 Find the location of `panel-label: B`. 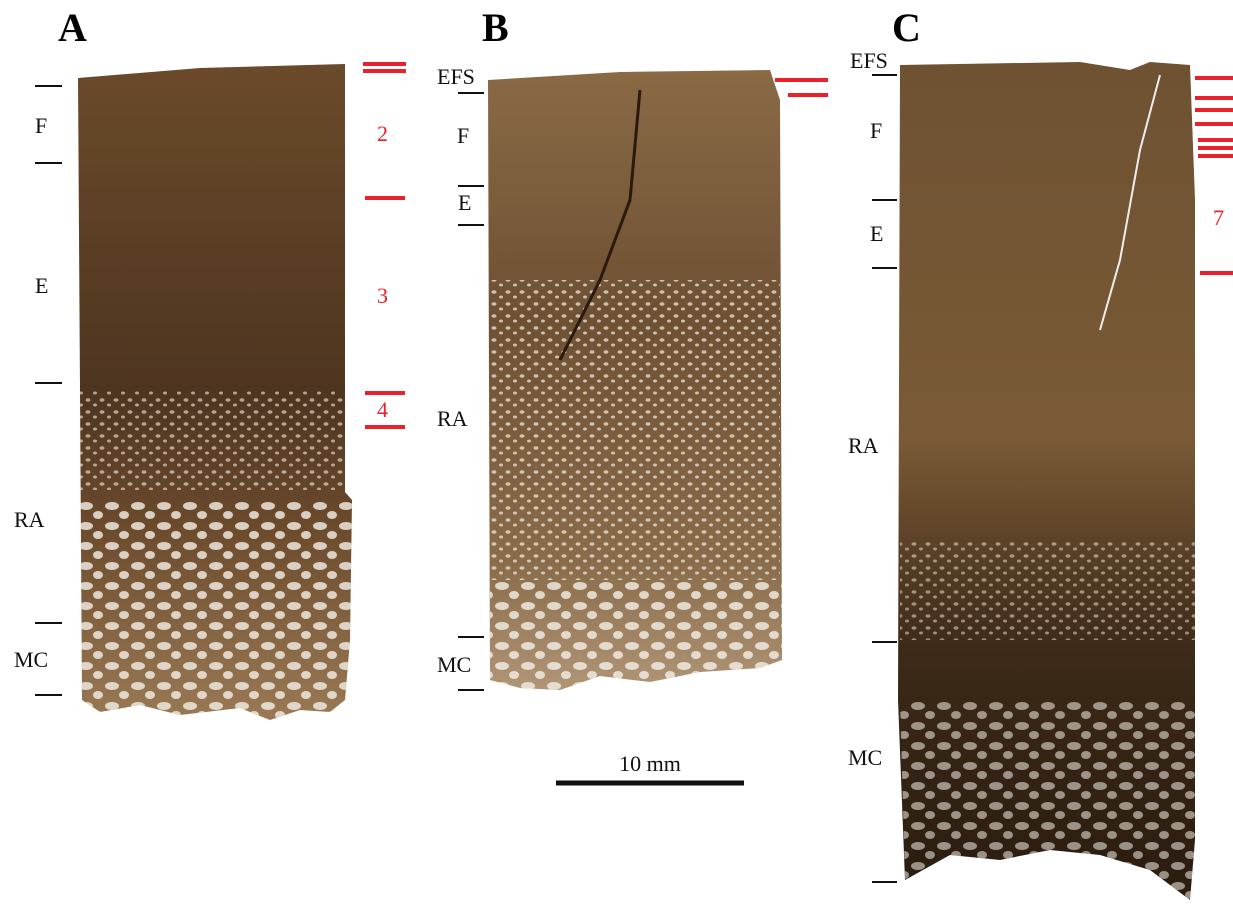

panel-label: B is located at coordinates (495, 27).